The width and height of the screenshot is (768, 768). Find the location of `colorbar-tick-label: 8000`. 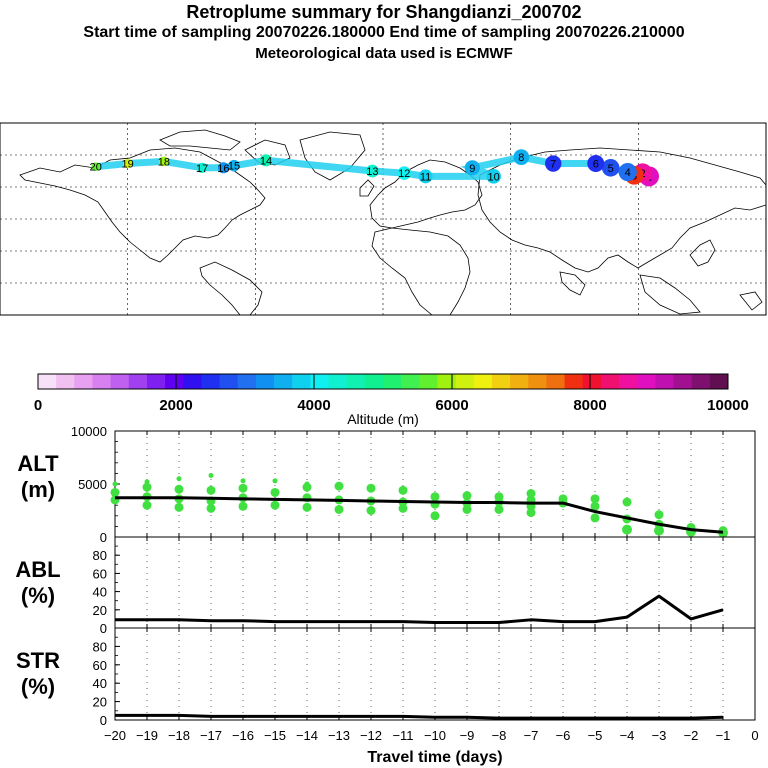

colorbar-tick-label: 8000 is located at coordinates (589, 405).